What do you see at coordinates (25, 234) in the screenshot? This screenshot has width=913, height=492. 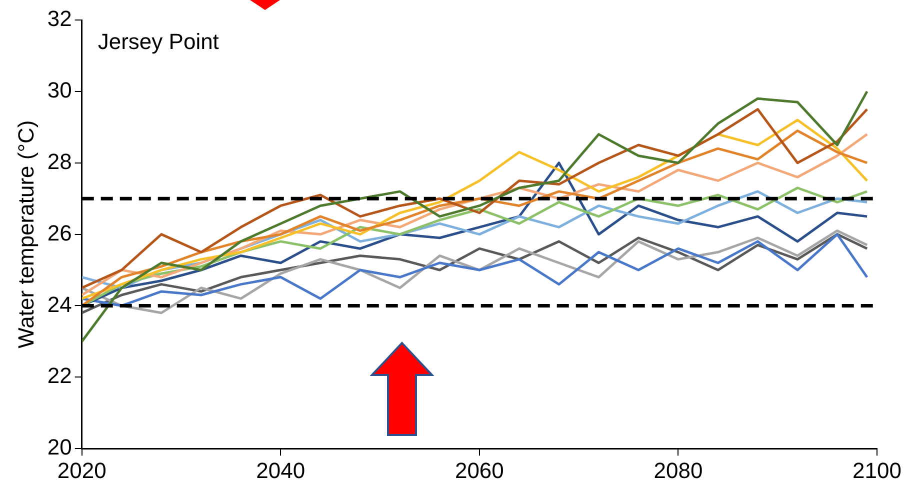 I see `y-axis-title: Water temperature (°C)` at bounding box center [25, 234].